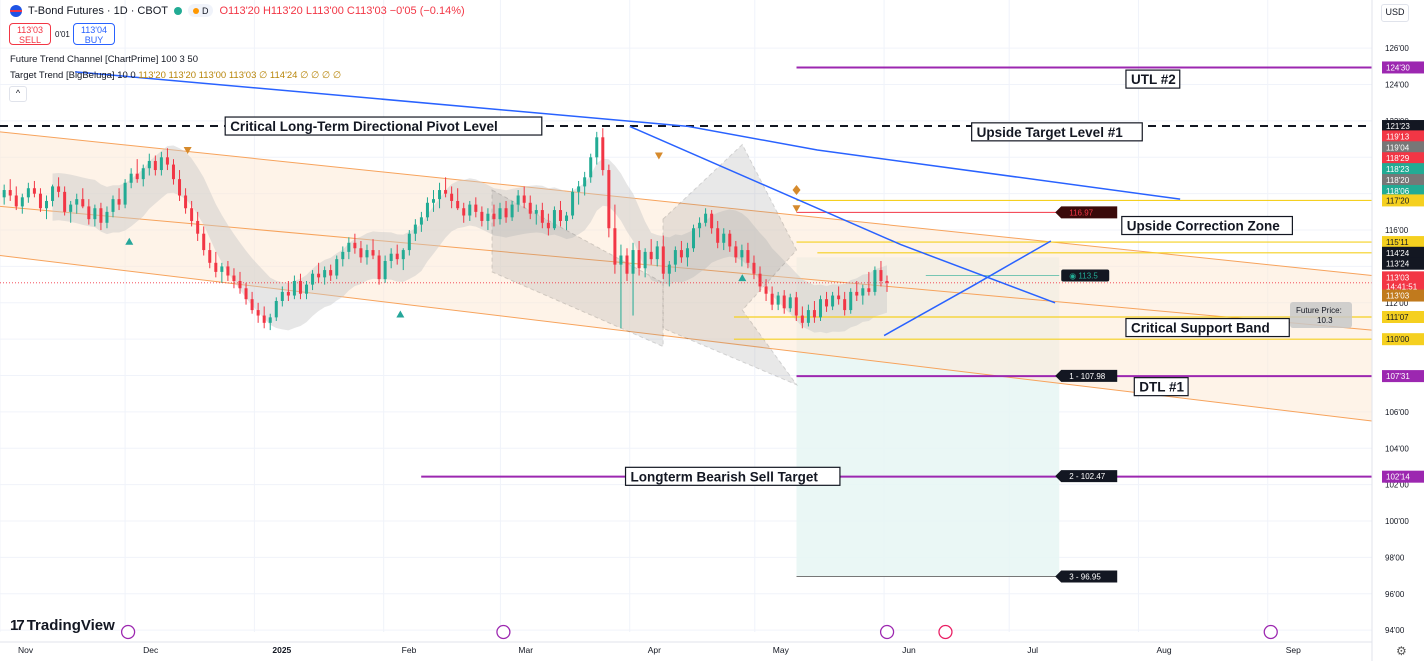 Image resolution: width=1425 pixels, height=661 pixels. Describe the element at coordinates (1398, 477) in the screenshot. I see `price-tag-label: 102'14` at that location.